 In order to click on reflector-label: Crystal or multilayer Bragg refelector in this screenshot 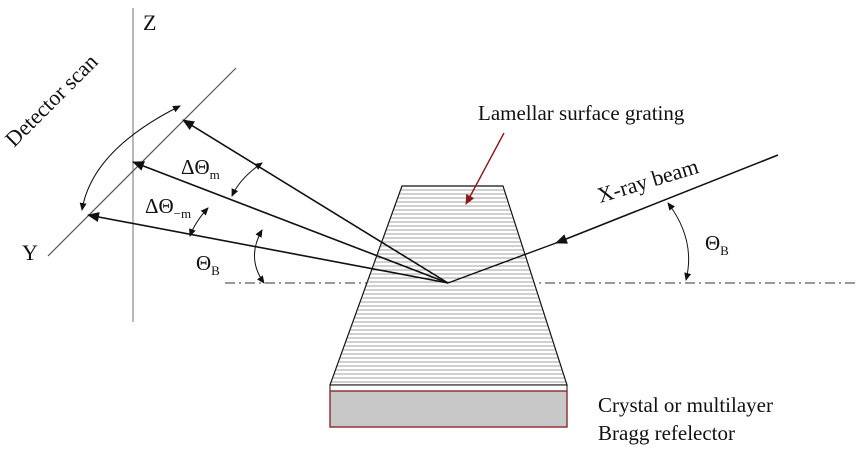, I will do `click(688, 419)`.